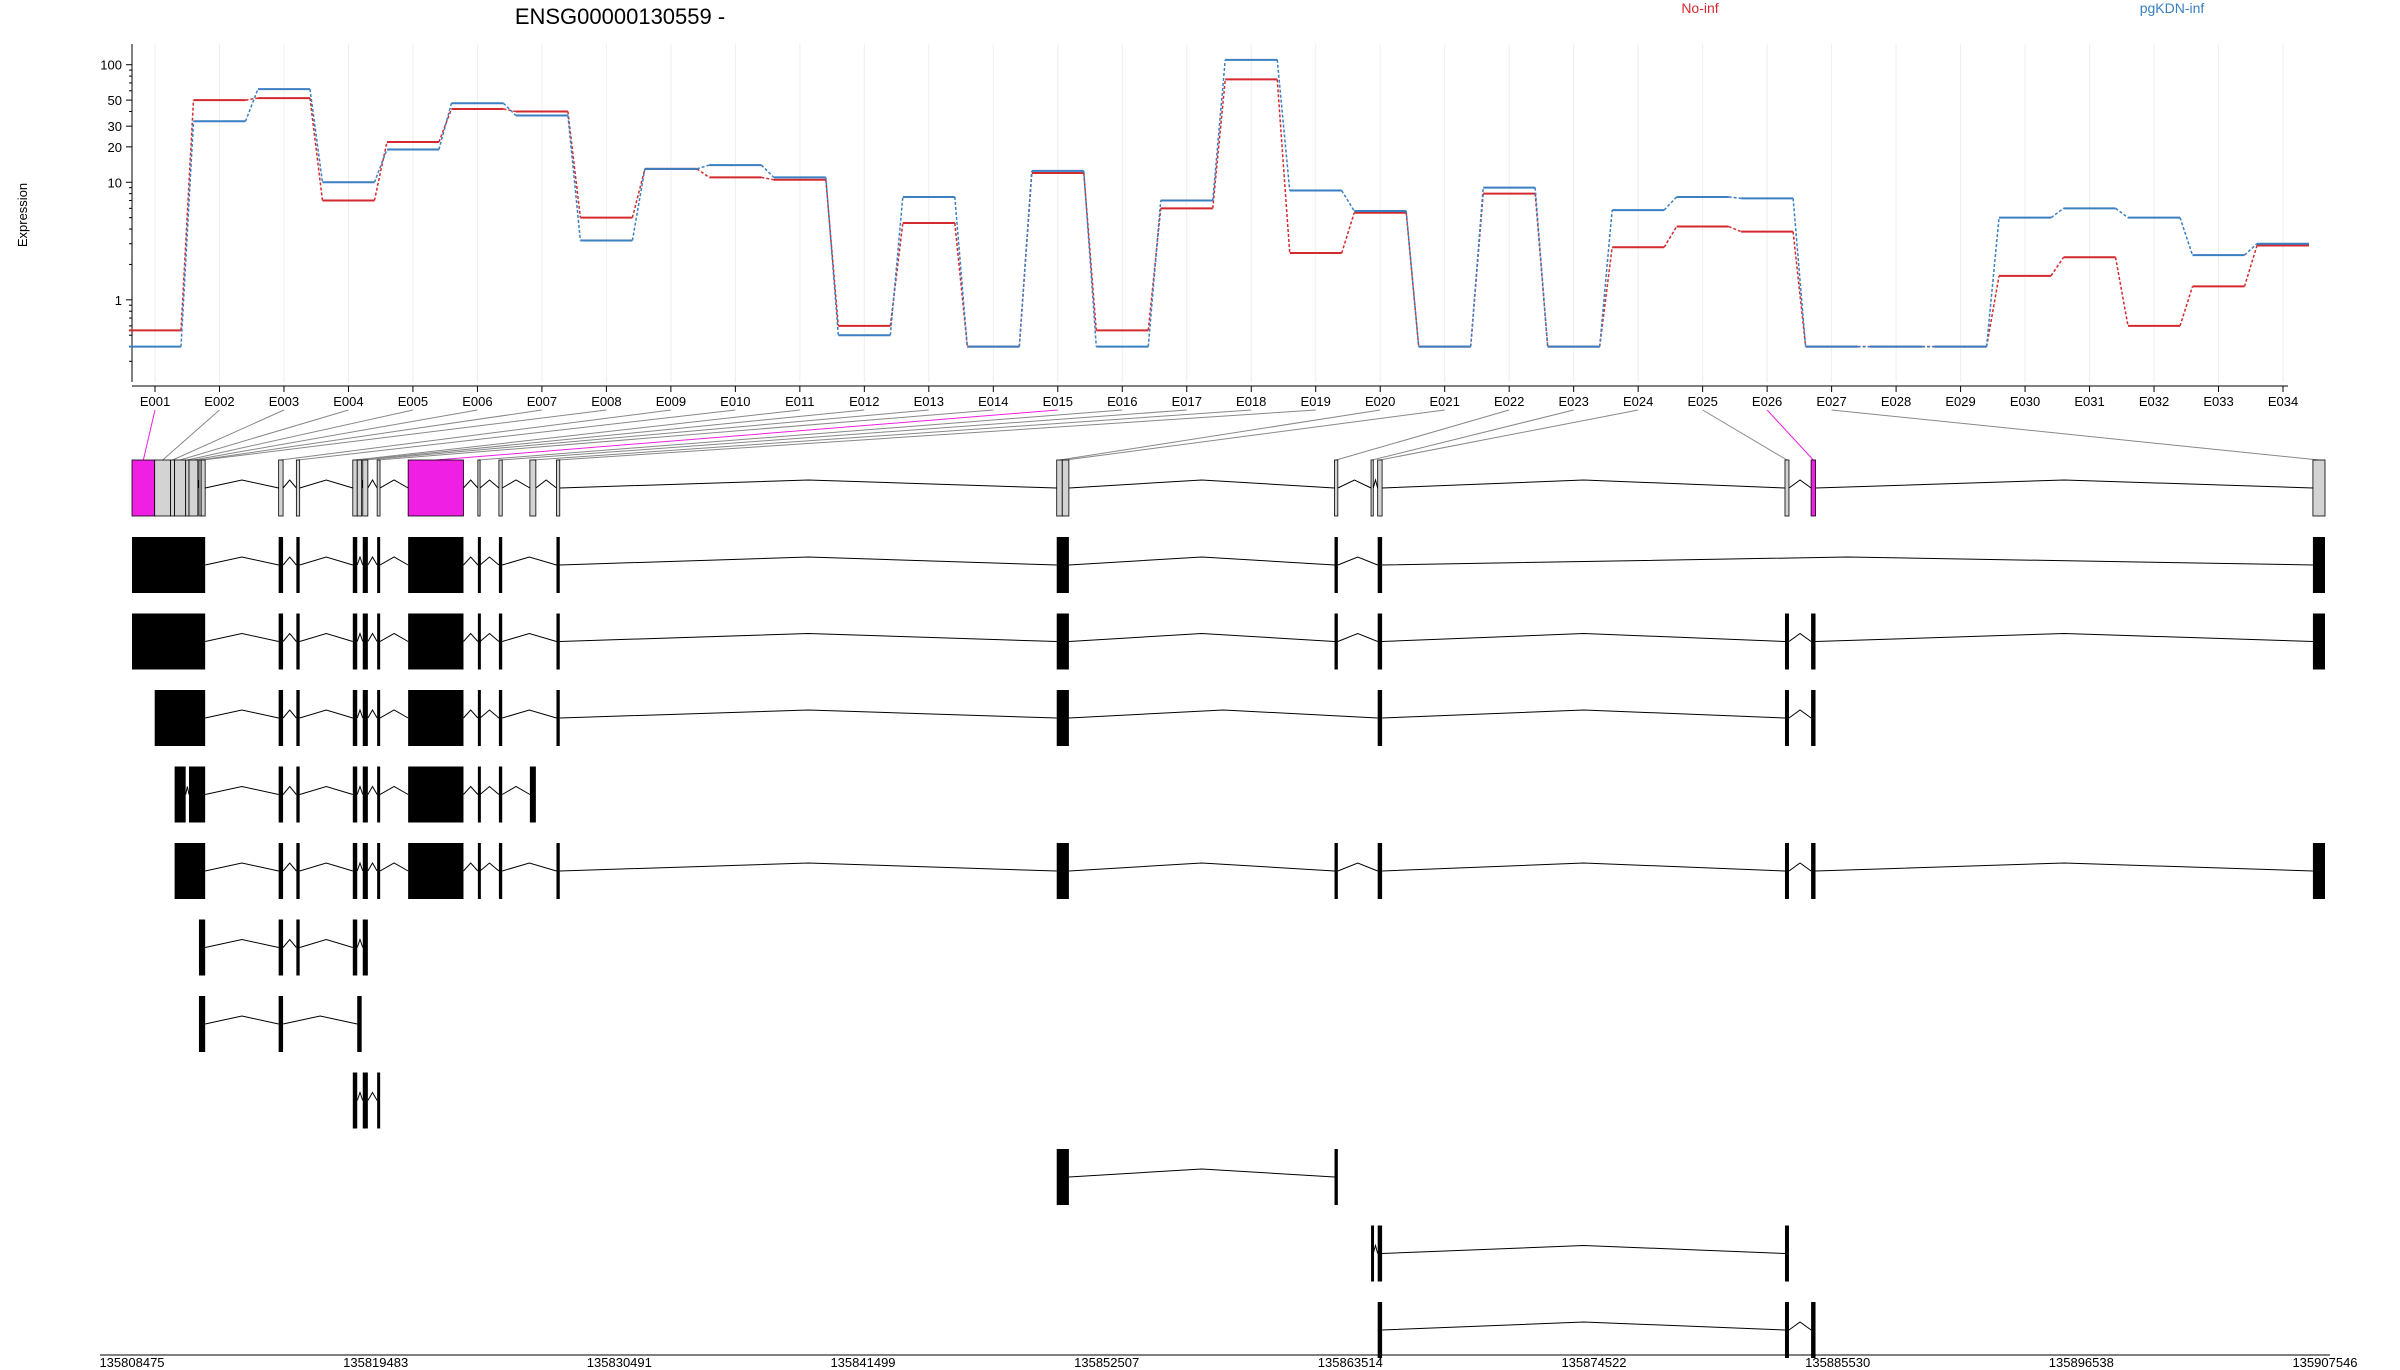  Describe the element at coordinates (558, 488) in the screenshot. I see `exon-box-E019` at that location.